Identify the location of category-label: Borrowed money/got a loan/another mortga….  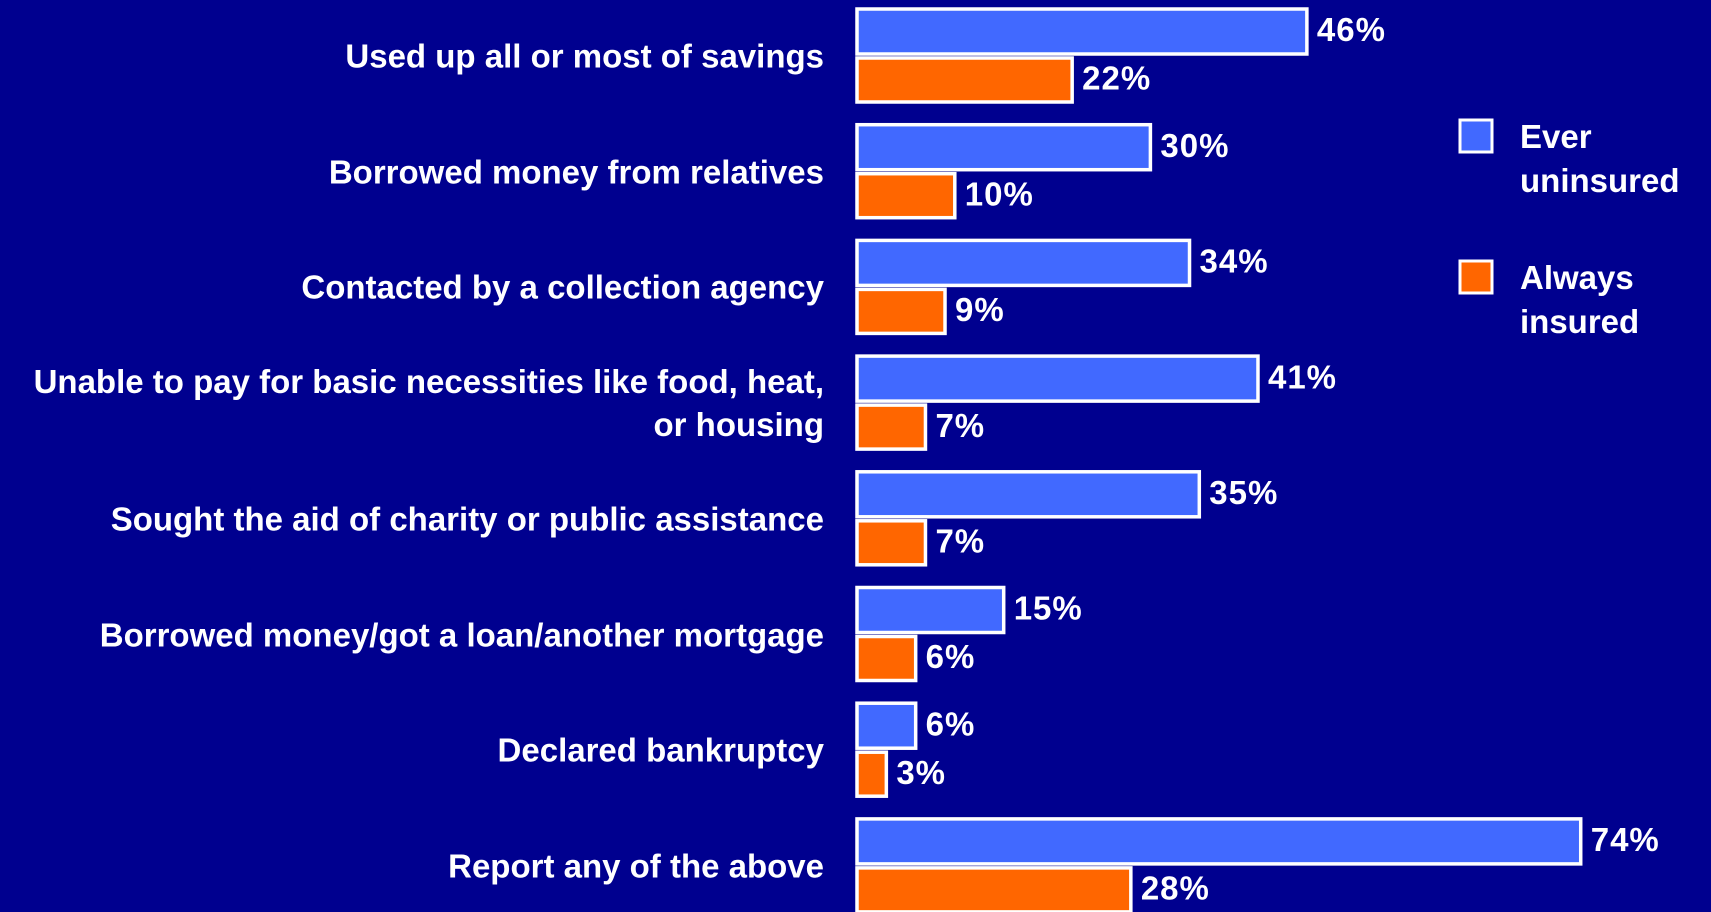
(461, 634).